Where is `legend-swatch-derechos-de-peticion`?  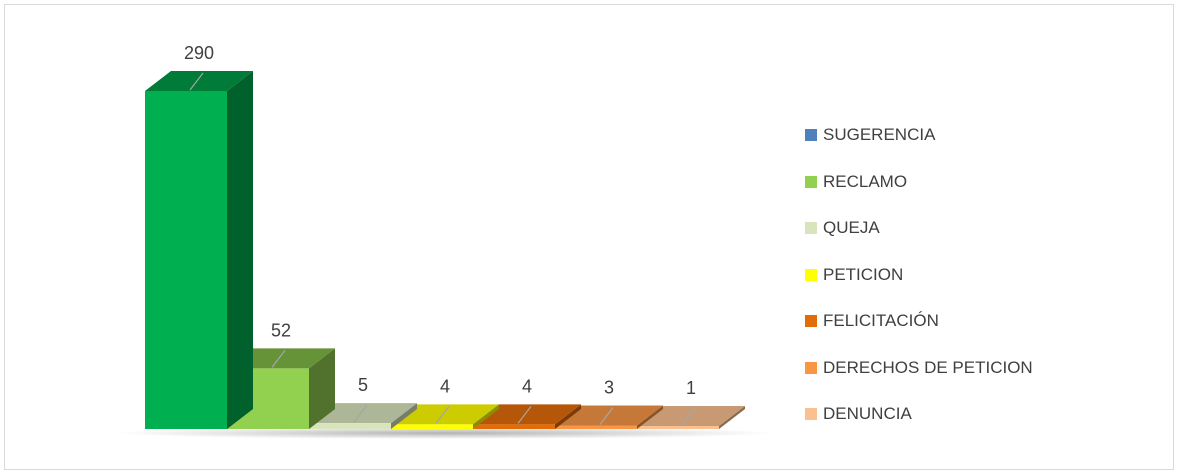
legend-swatch-derechos-de-peticion is located at coordinates (811, 367).